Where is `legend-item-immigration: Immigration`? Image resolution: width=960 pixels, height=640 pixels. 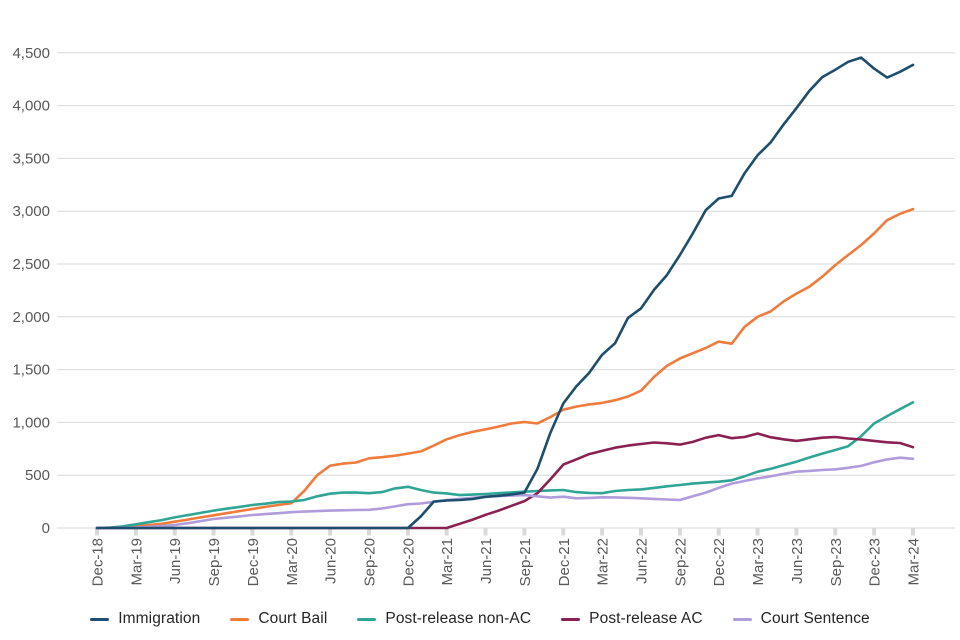
legend-item-immigration: Immigration is located at coordinates (145, 619).